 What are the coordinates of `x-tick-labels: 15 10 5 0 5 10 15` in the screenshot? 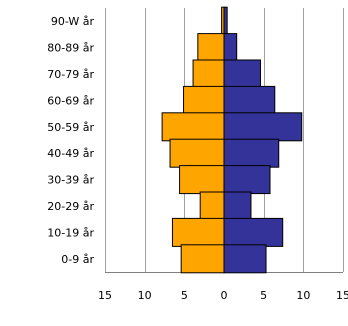 It's located at (223, 295).